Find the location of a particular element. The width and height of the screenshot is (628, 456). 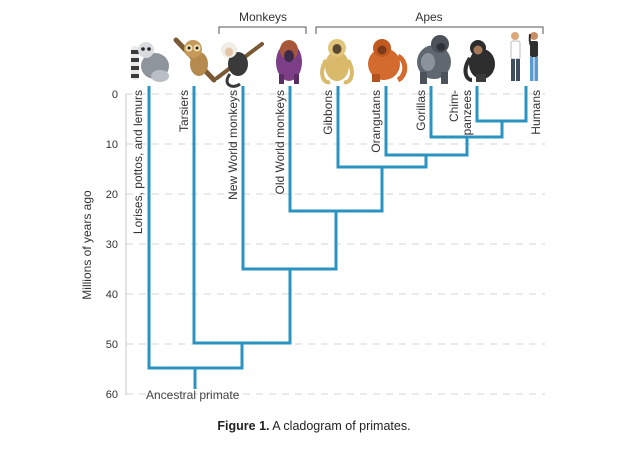

y-tick-0: 0 is located at coordinates (115, 95).